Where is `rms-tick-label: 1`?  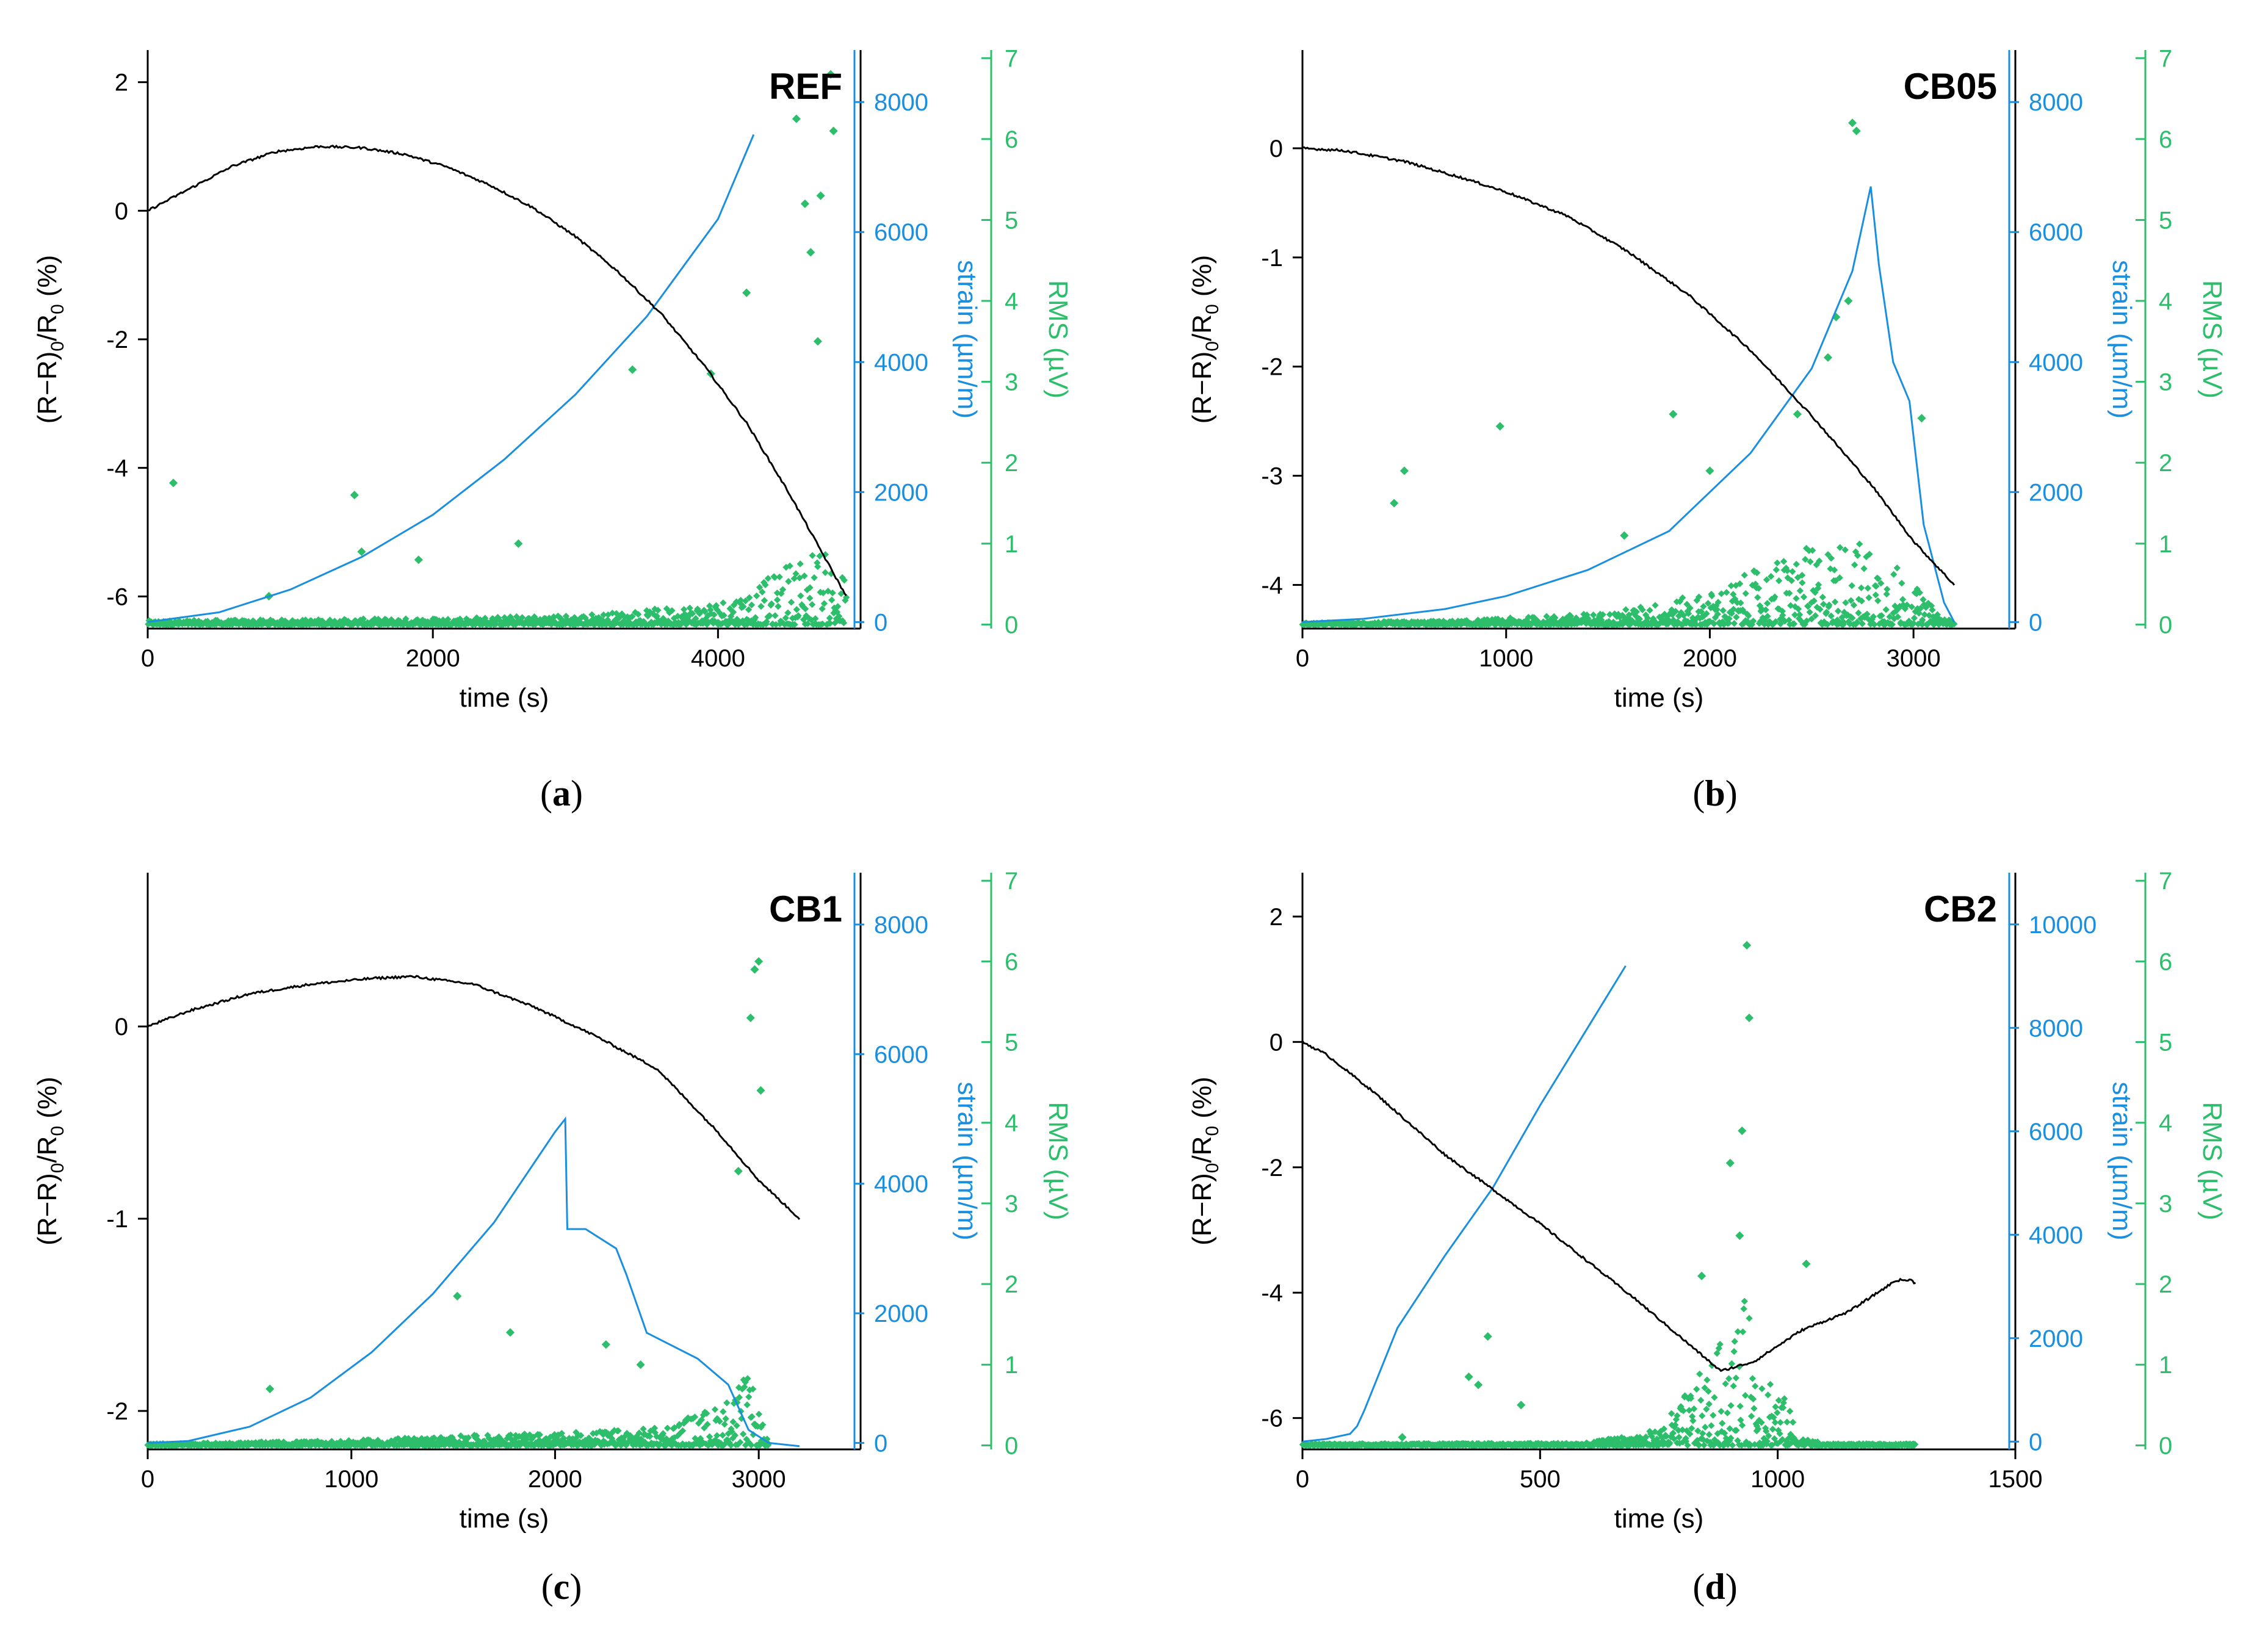
rms-tick-label: 1 is located at coordinates (1011, 1365).